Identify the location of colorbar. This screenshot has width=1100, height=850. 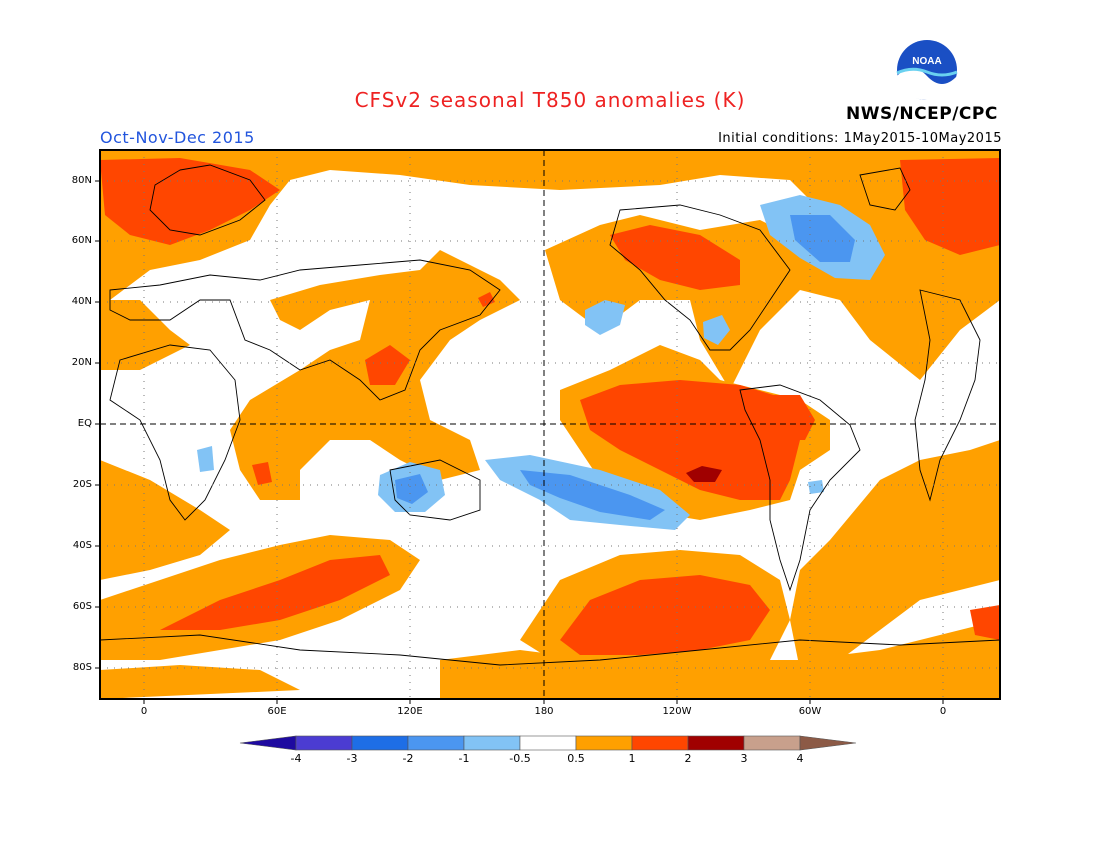
(548, 743).